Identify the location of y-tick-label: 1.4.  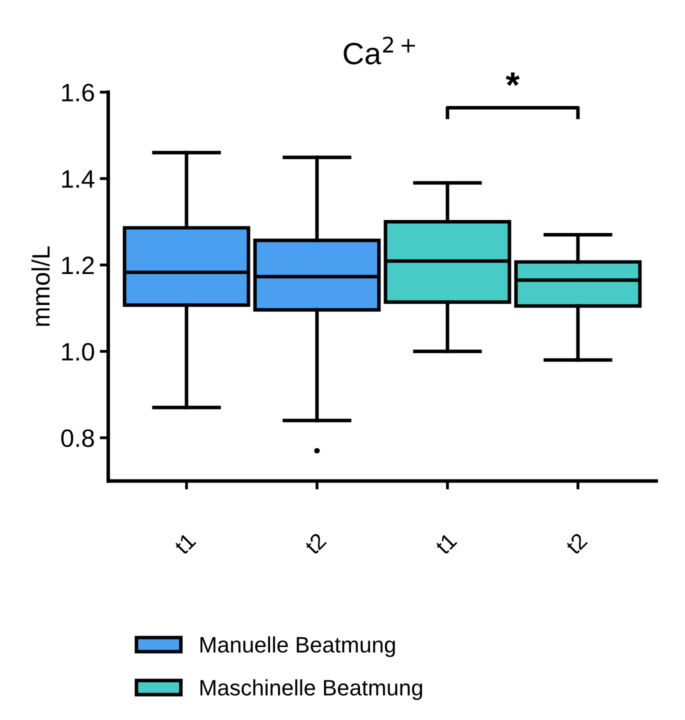
(78, 179).